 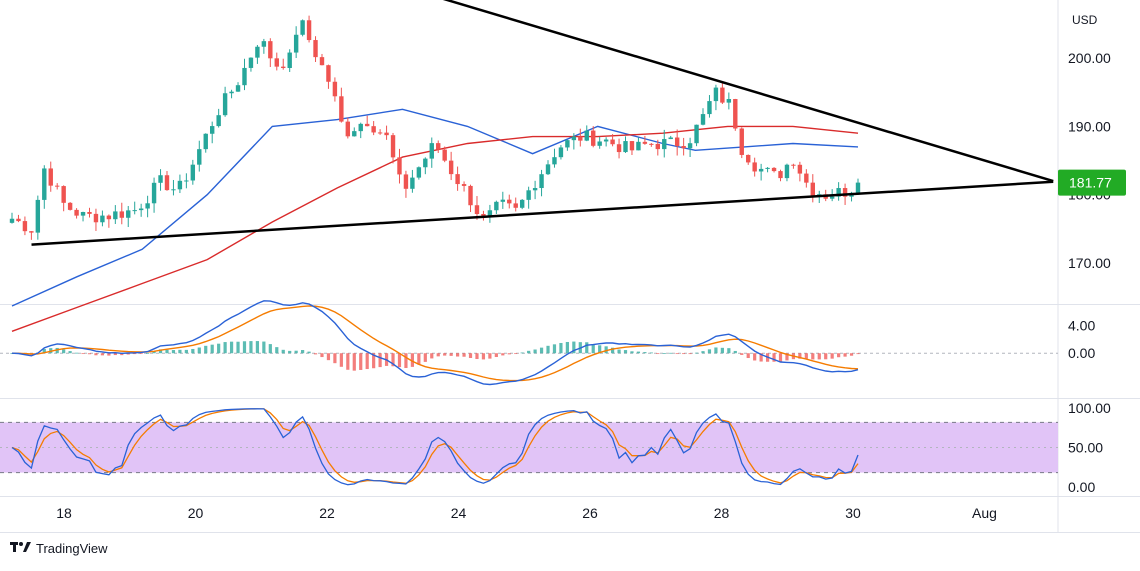 What do you see at coordinates (526, 513) in the screenshot?
I see `time-axis: 18 20 22 24 26 28 30 Aug` at bounding box center [526, 513].